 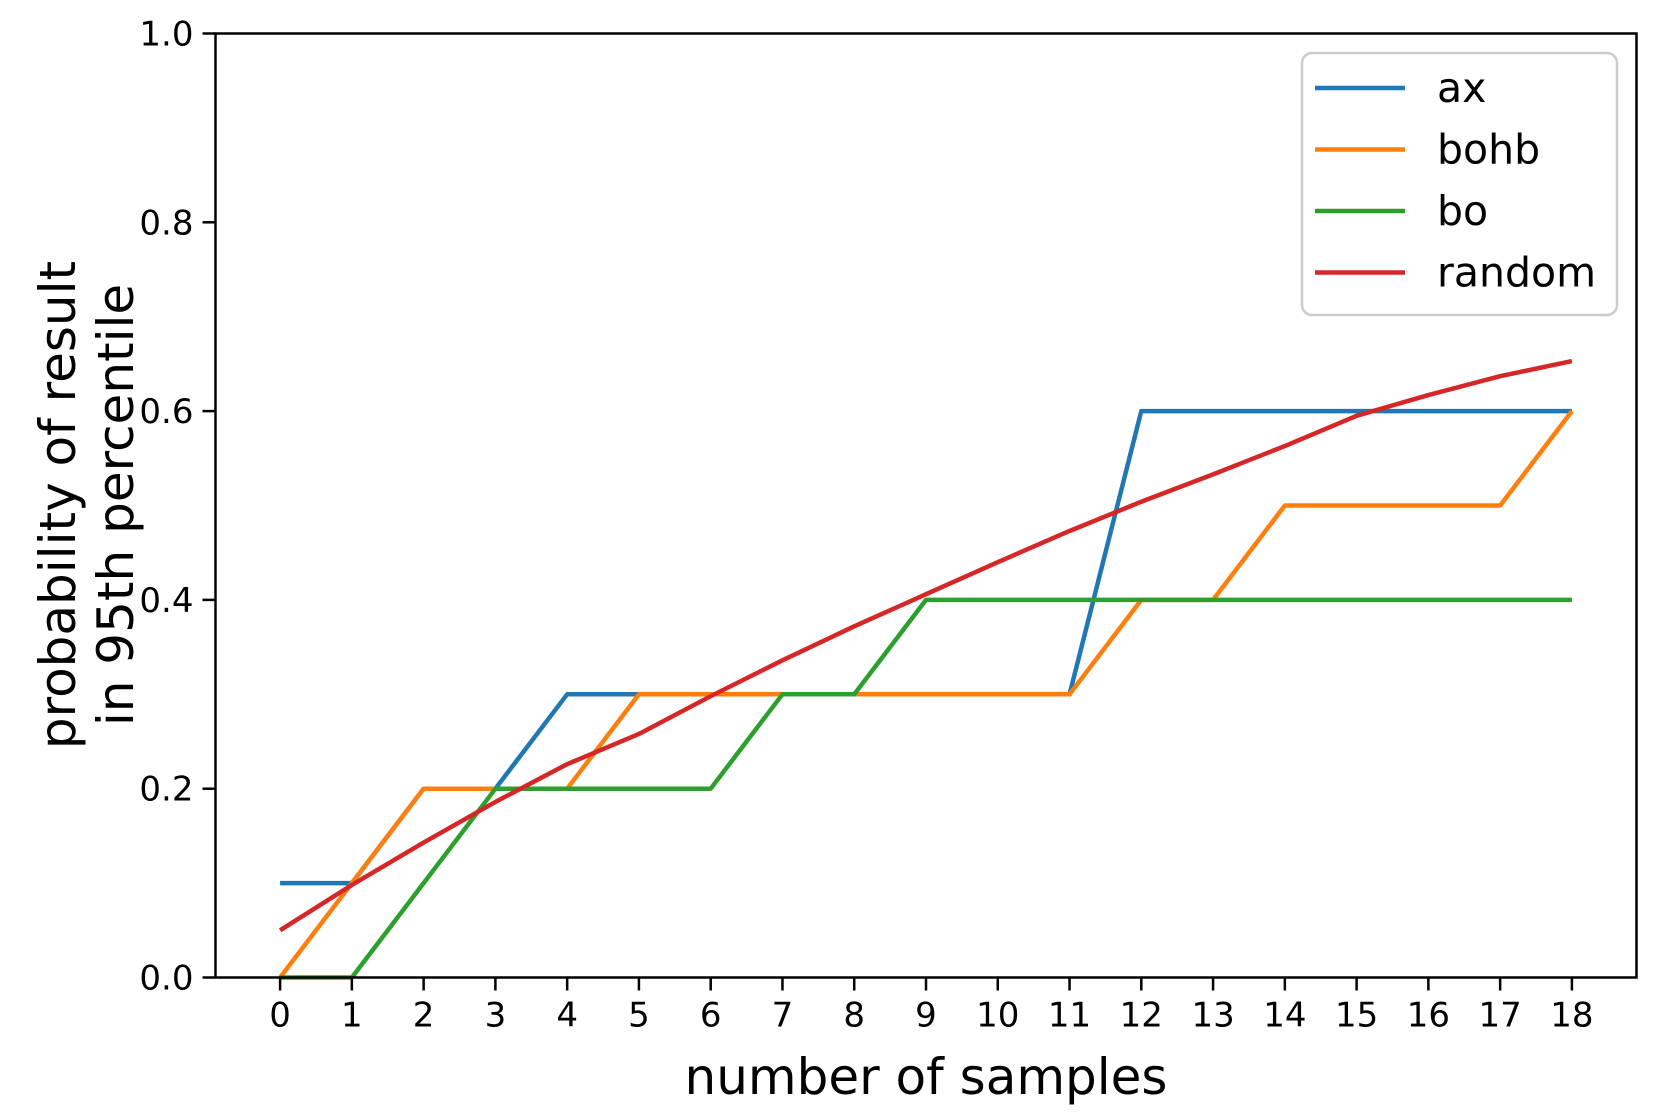 I want to click on y-axis-label-line2: in 95th percentile, so click(x=116, y=505).